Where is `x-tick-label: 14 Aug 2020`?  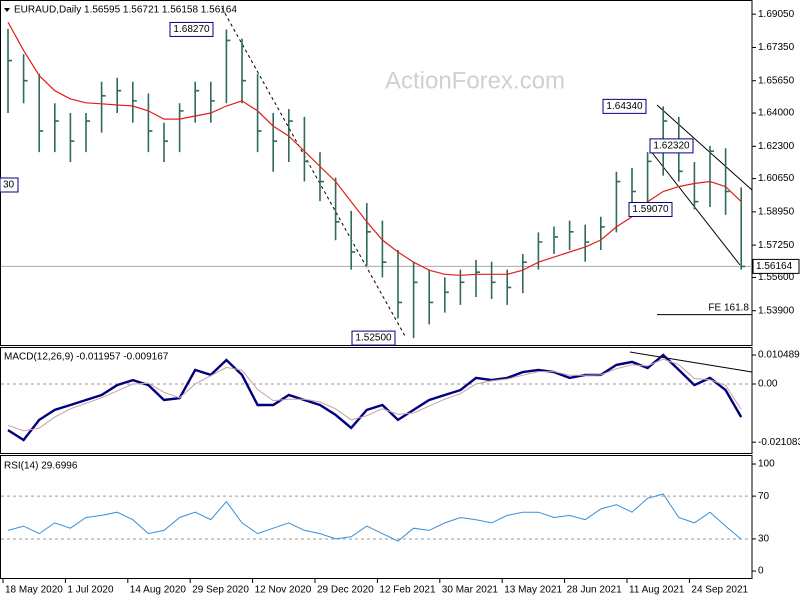
x-tick-label: 14 Aug 2020 is located at coordinates (158, 590).